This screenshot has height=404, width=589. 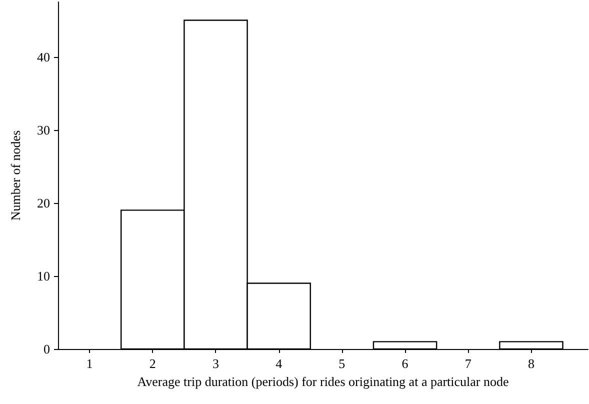 What do you see at coordinates (323, 381) in the screenshot?
I see `x-axis-title: Average trip duration (periods) for rides originating at a particular node` at bounding box center [323, 381].